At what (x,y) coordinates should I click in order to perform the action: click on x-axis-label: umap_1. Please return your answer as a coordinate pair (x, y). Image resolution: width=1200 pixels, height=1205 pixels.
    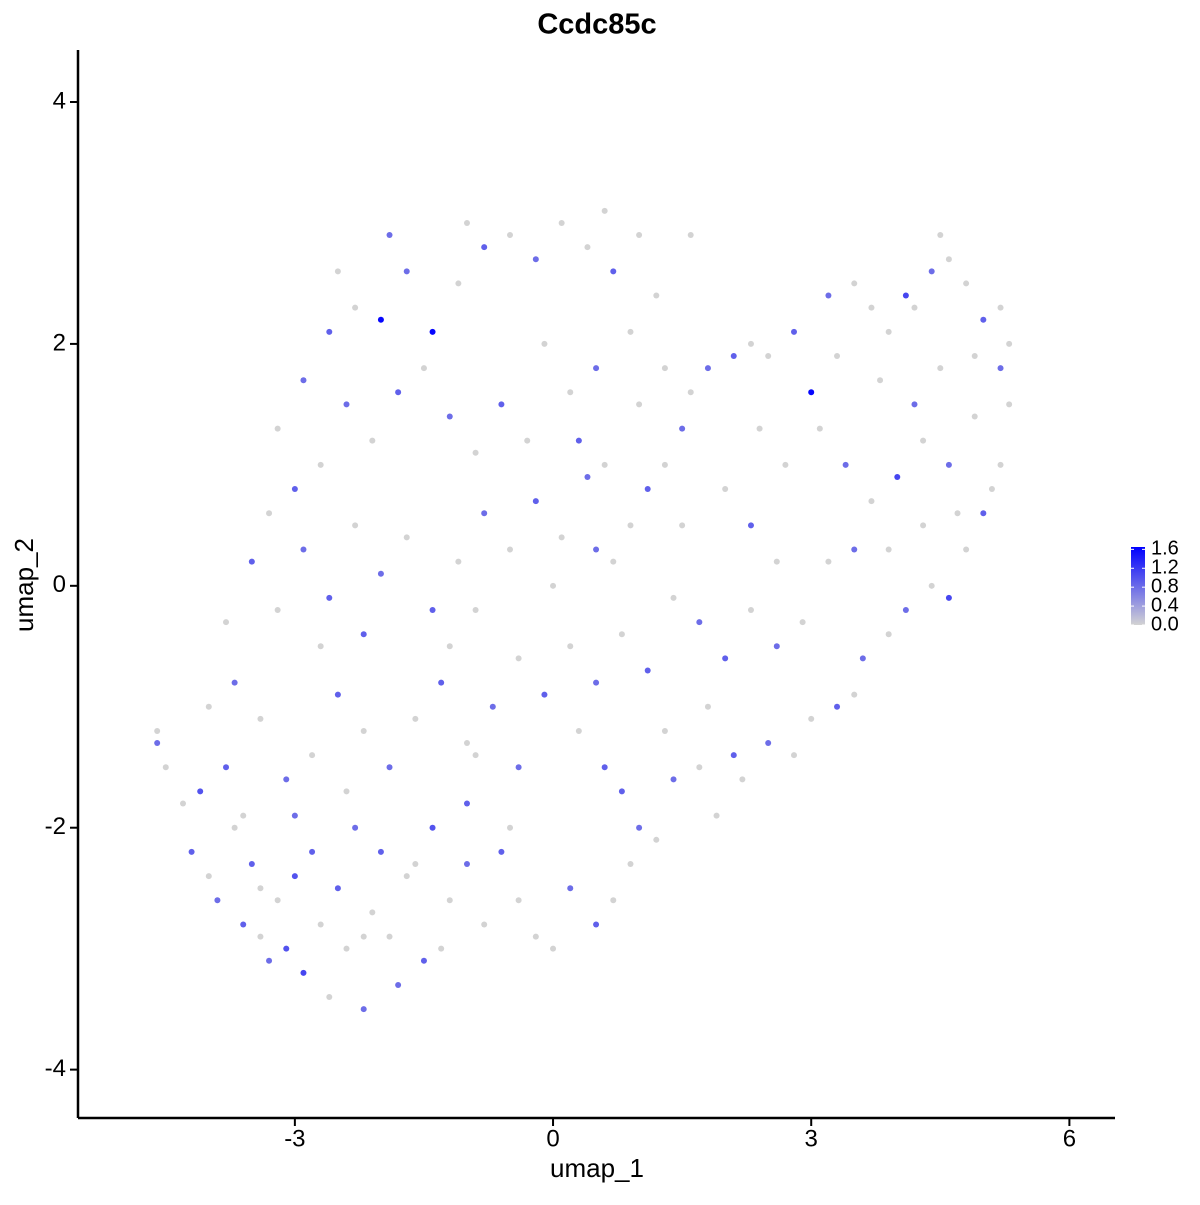
    Looking at the image, I should click on (597, 1168).